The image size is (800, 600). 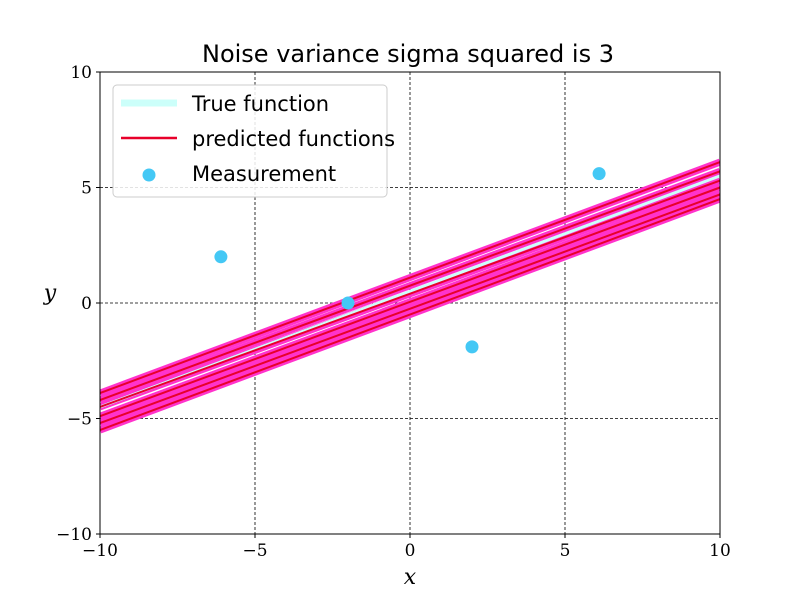 I want to click on y-tick-label: −10, so click(x=74, y=535).